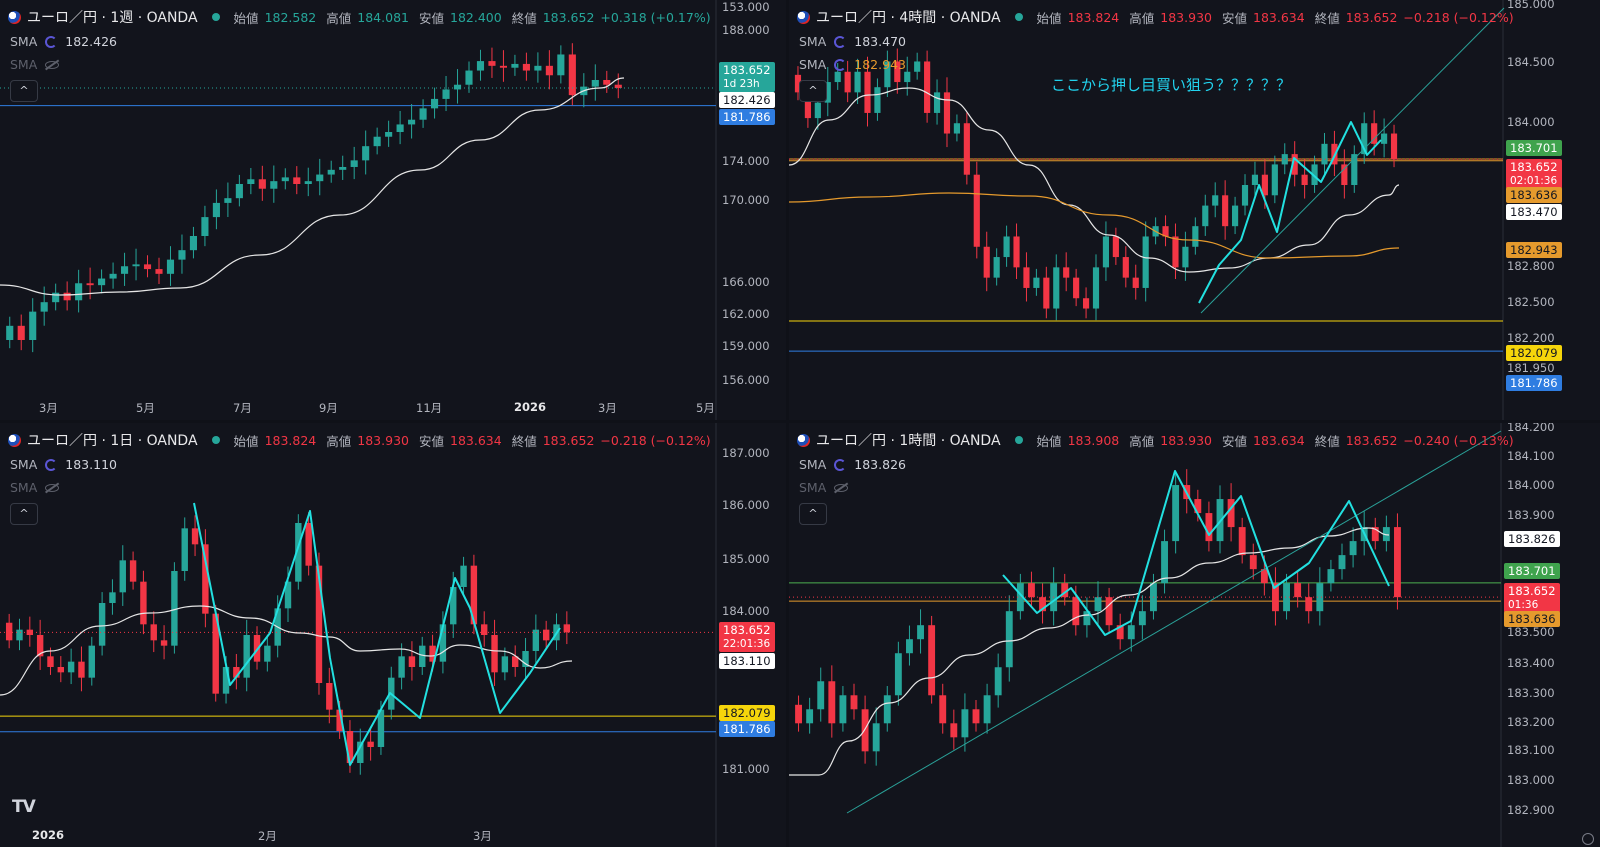 The height and width of the screenshot is (847, 1600). What do you see at coordinates (880, 41) in the screenshot?
I see `indicator-value: 183.470` at bounding box center [880, 41].